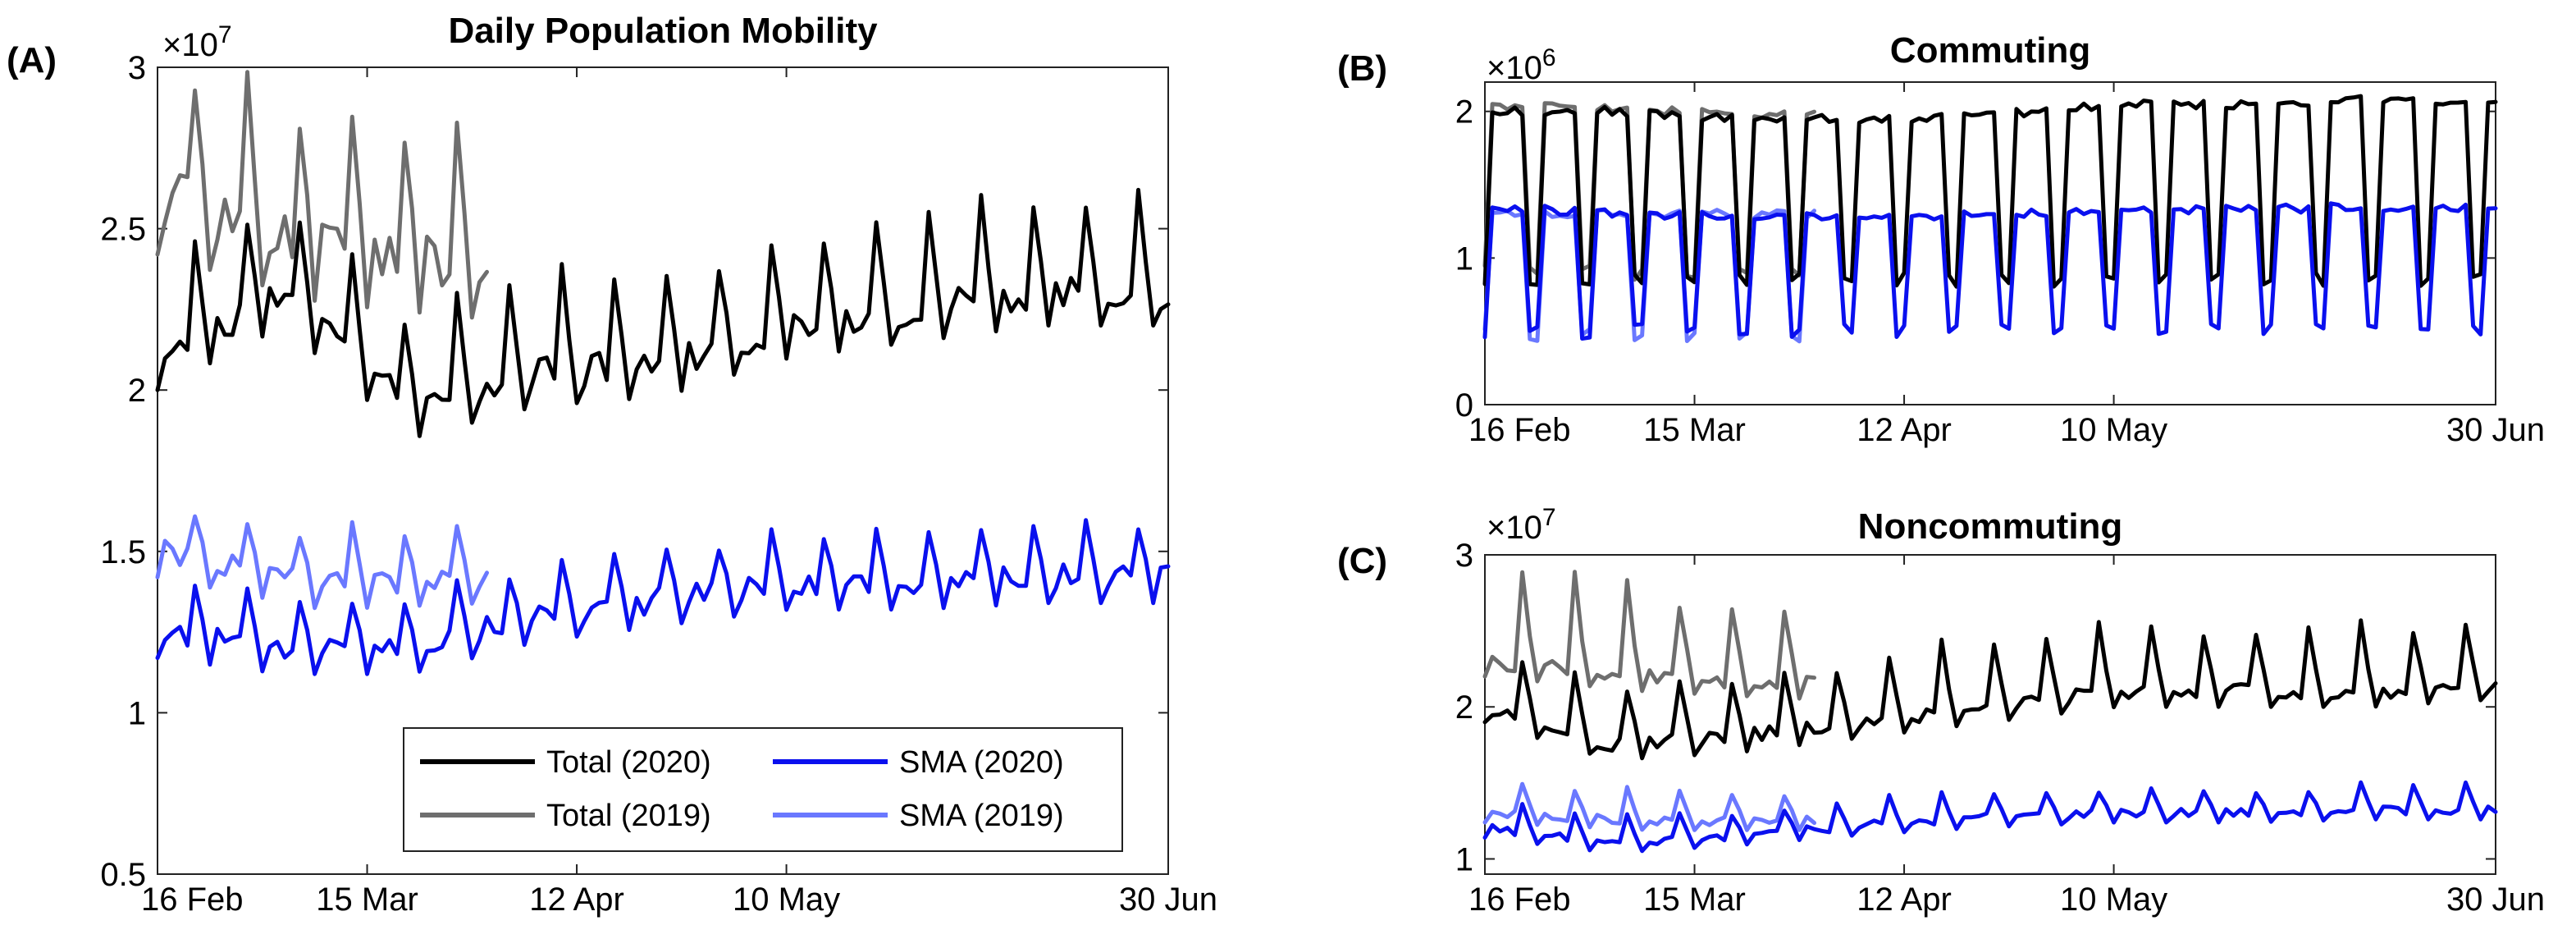 This screenshot has height=948, width=2576. Describe the element at coordinates (1362, 69) in the screenshot. I see `panel-b-label: (B)` at that location.